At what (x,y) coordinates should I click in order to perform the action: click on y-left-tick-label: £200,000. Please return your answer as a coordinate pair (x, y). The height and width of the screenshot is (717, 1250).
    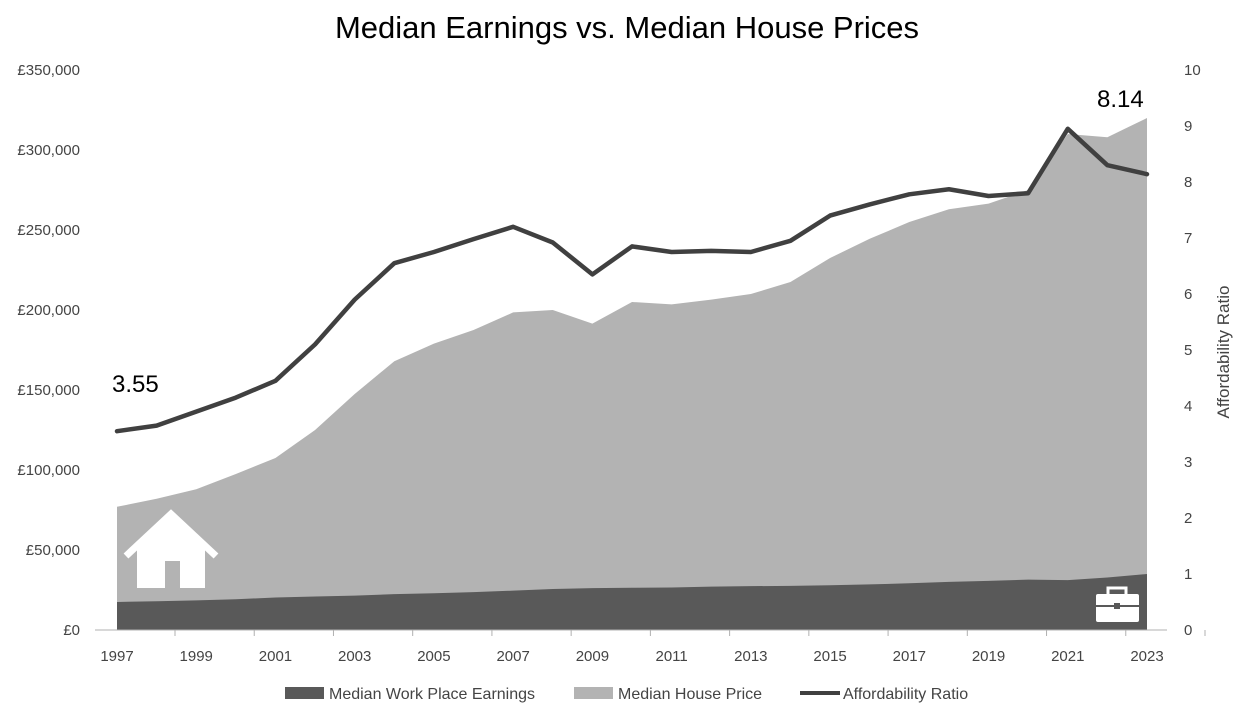
    Looking at the image, I should click on (48, 310).